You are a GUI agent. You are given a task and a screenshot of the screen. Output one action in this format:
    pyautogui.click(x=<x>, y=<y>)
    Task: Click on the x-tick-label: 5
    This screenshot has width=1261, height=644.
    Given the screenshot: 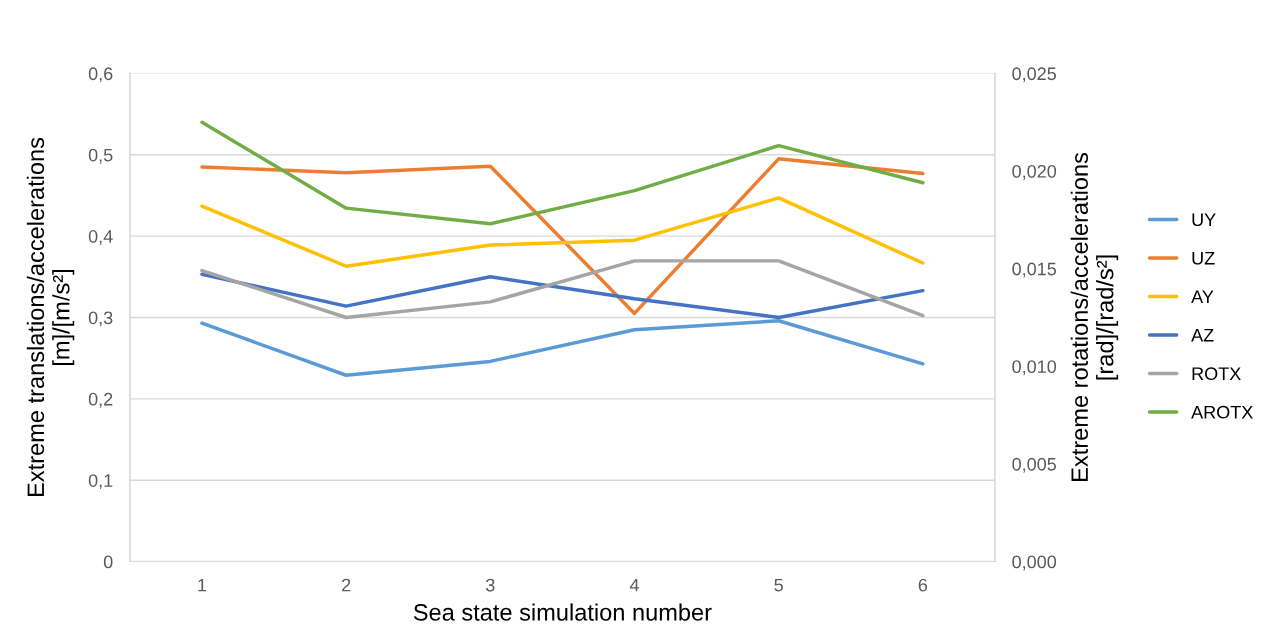 What is the action you would take?
    pyautogui.click(x=778, y=585)
    